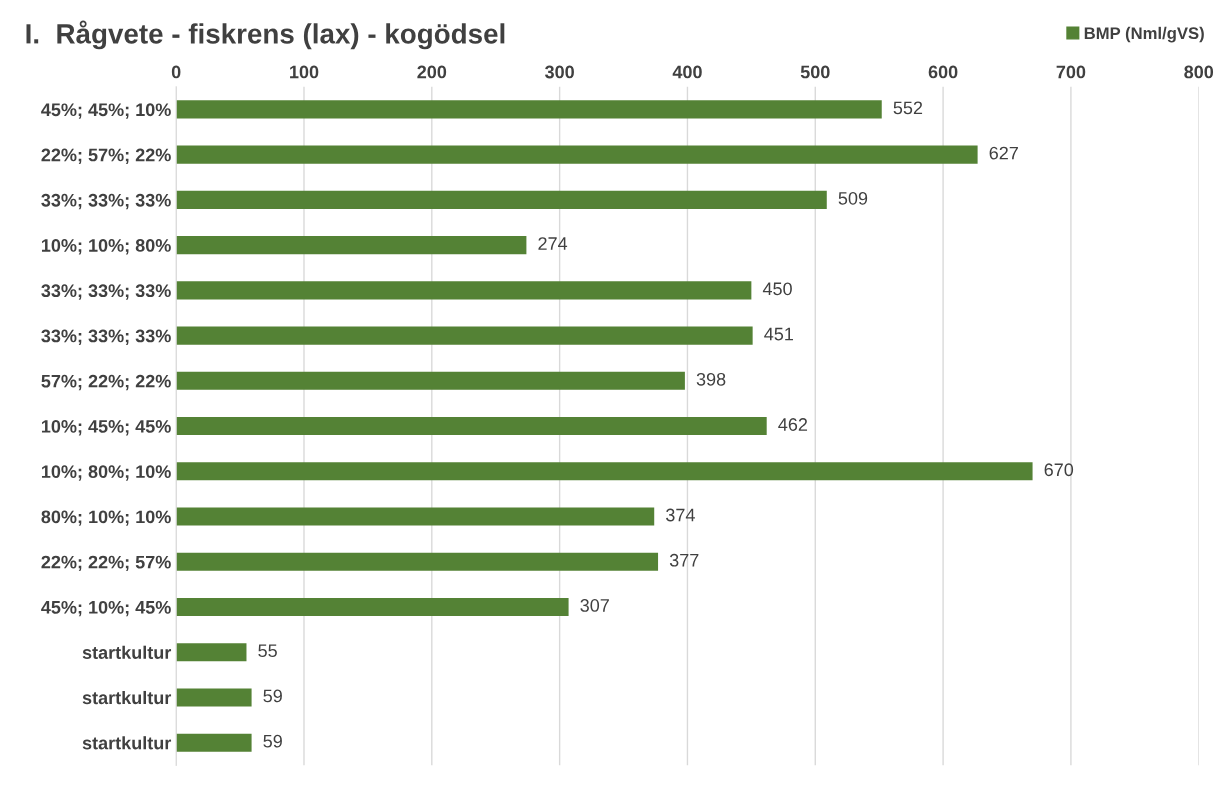 The image size is (1232, 789). I want to click on data-label: 377, so click(684, 560).